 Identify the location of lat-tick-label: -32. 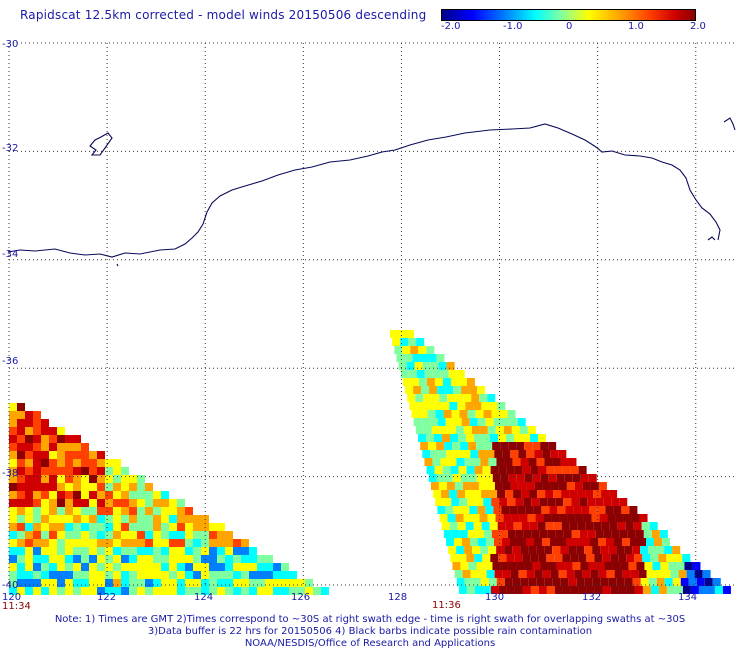
(10, 148).